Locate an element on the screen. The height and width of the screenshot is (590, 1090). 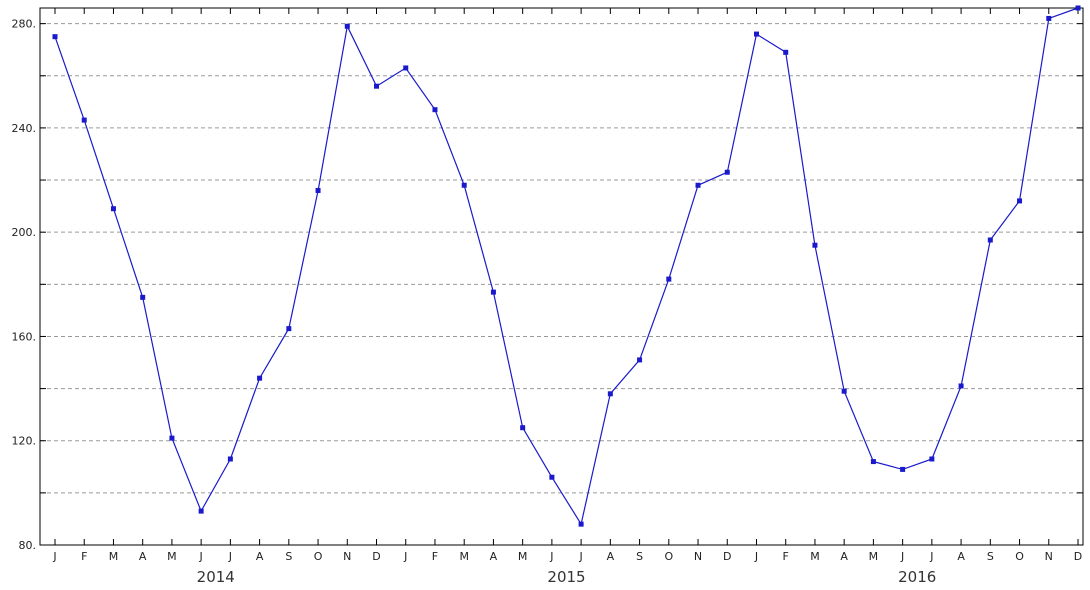
y-tick-label: 240. is located at coordinates (24, 128).